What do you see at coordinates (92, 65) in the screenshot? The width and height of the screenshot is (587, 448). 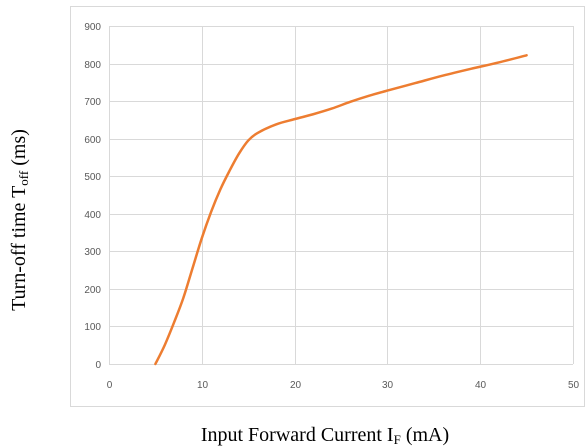 I see `y-tick-label: 800` at bounding box center [92, 65].